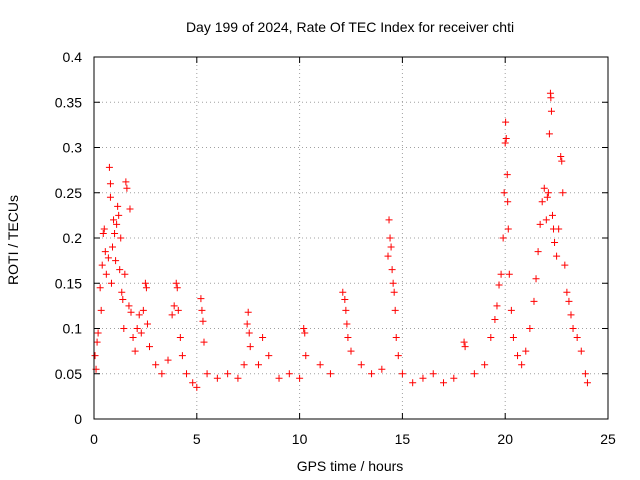 The width and height of the screenshot is (640, 480). I want to click on y-tick-label: 0.4, so click(73, 57).